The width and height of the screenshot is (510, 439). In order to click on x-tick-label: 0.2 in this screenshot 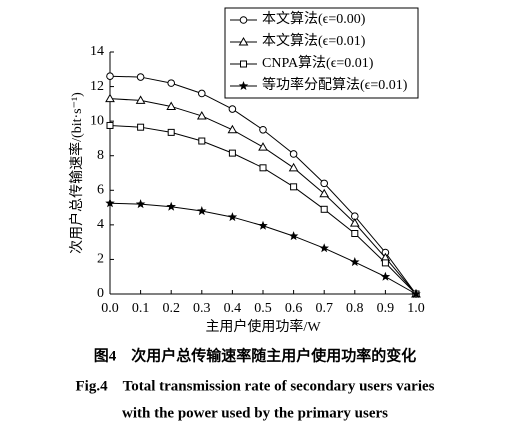, I will do `click(171, 308)`.